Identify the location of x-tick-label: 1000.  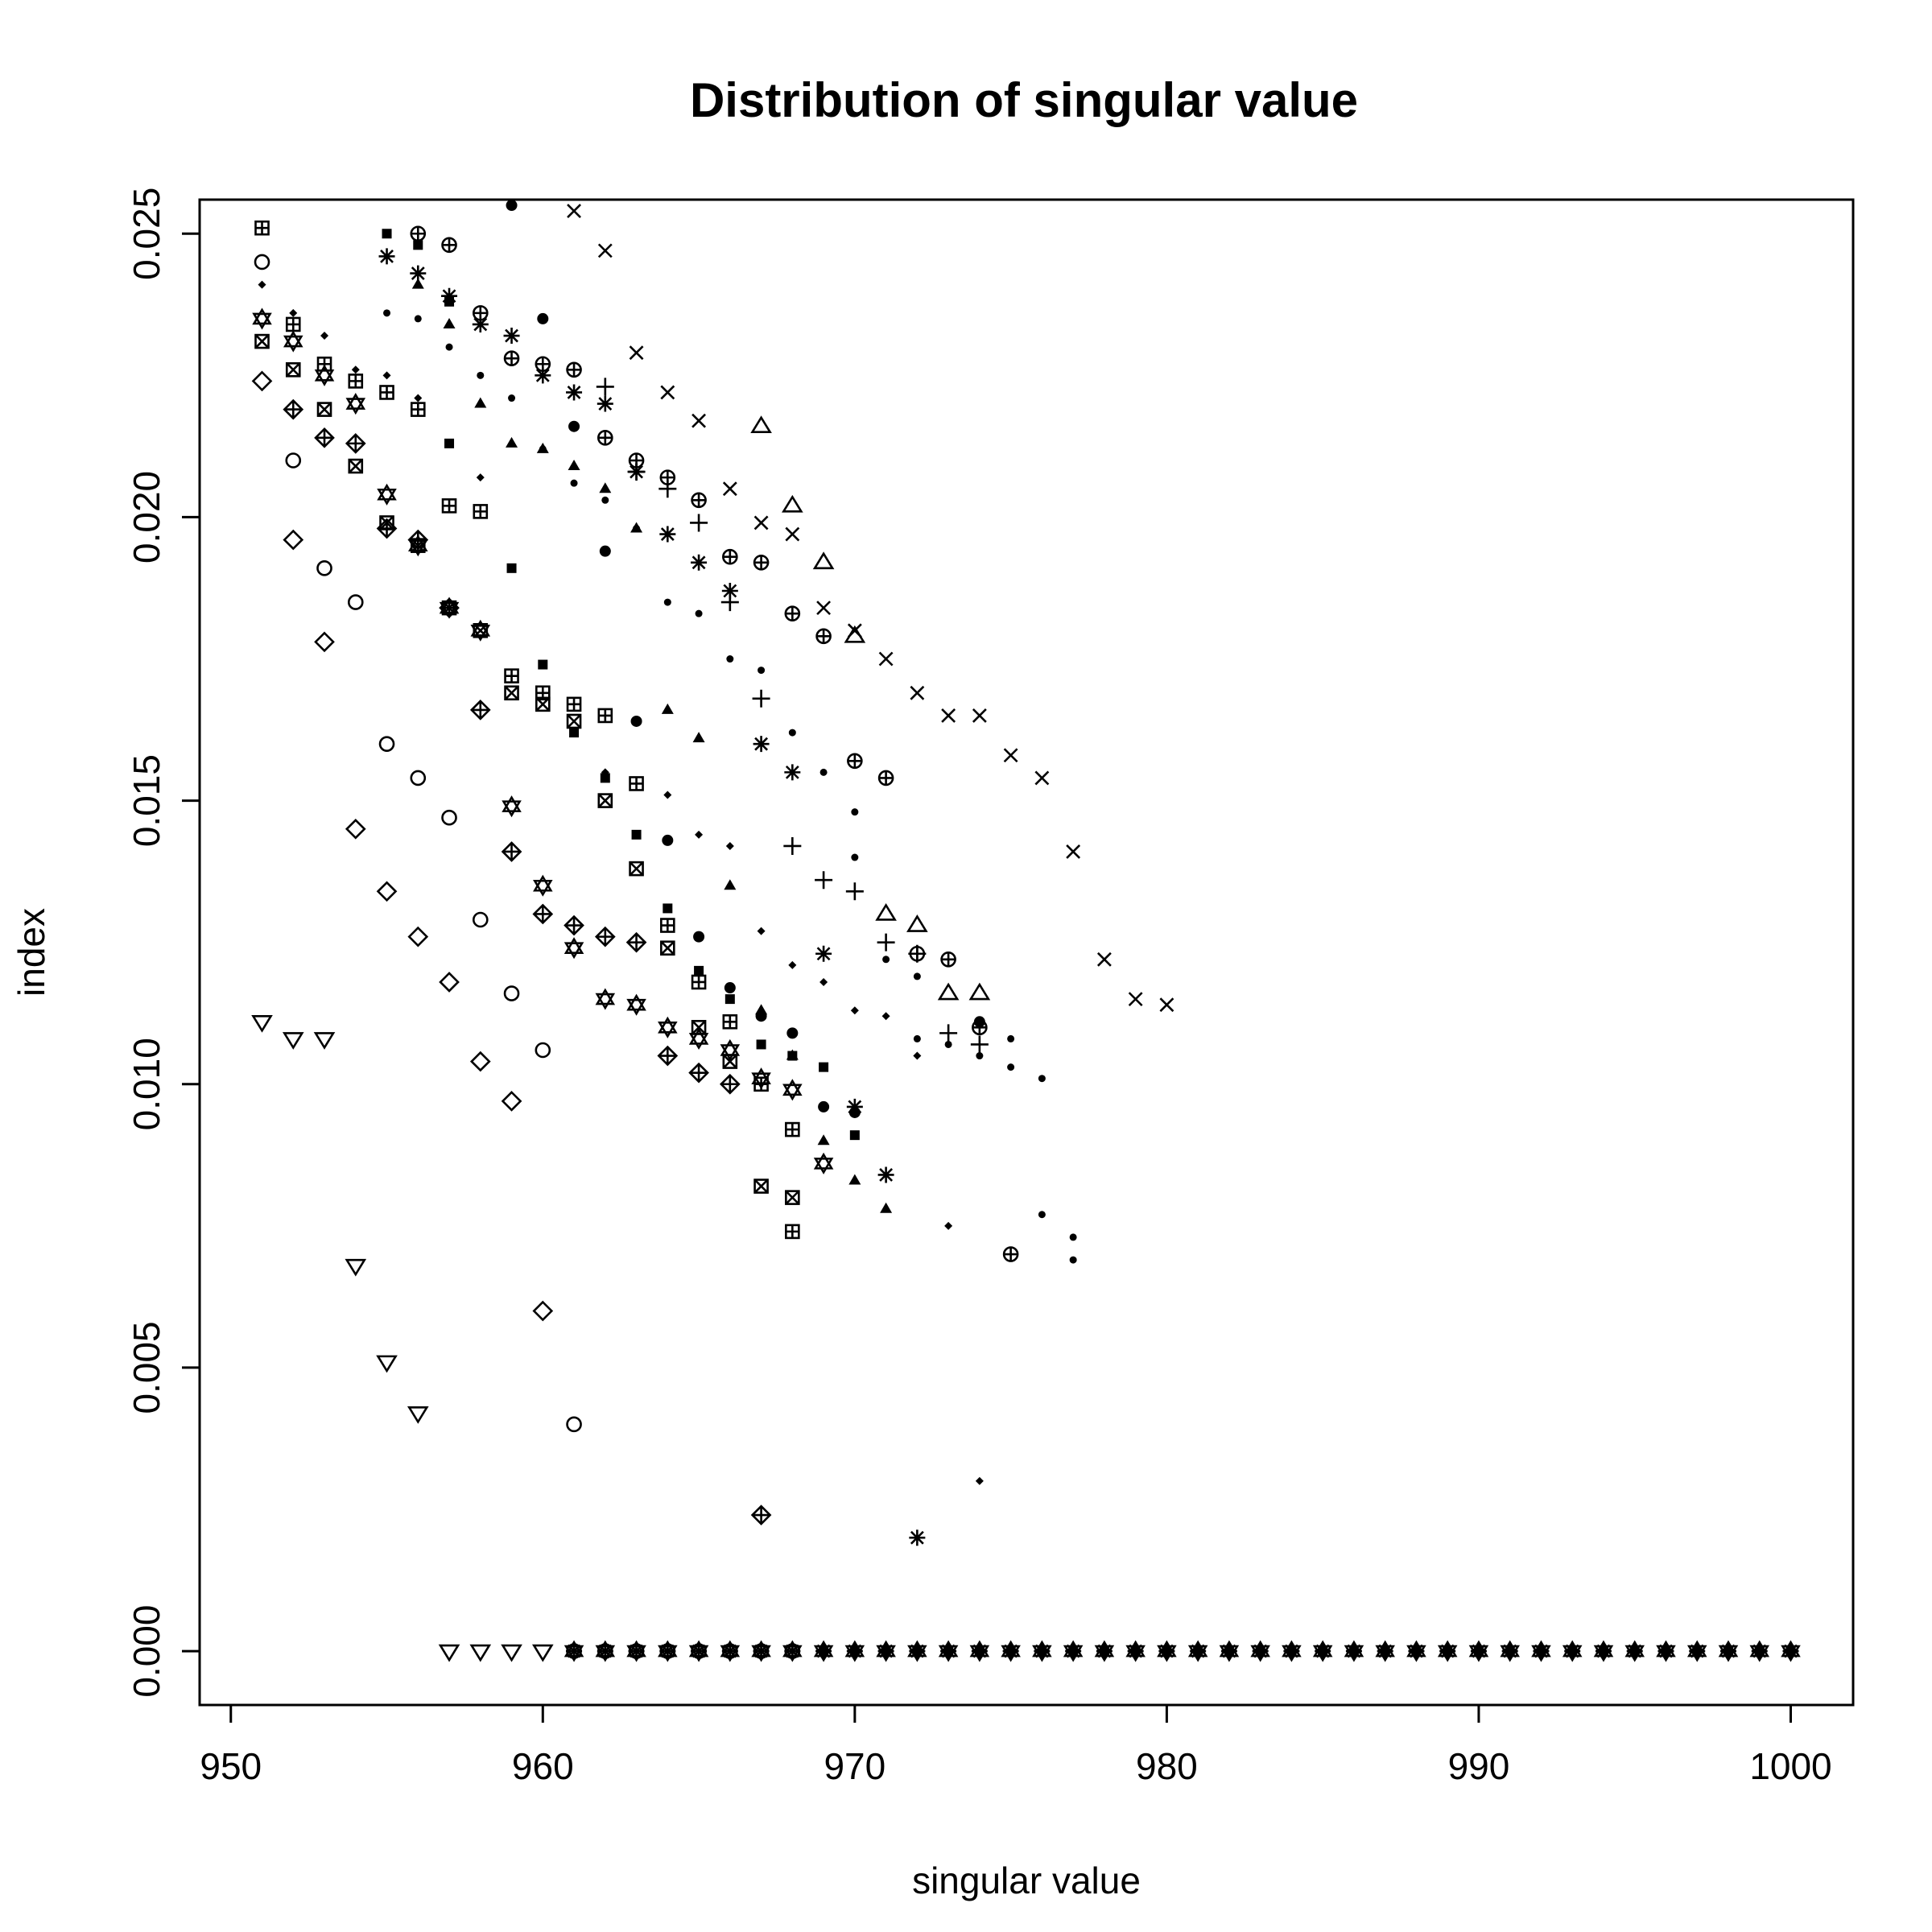
(1790, 1766).